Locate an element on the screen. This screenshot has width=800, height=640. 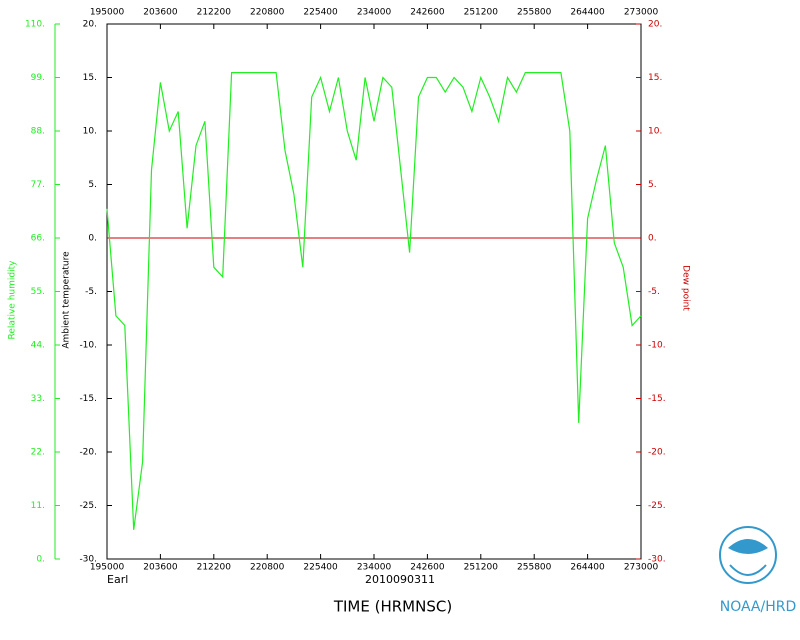
noaa-logo is located at coordinates (748, 555).